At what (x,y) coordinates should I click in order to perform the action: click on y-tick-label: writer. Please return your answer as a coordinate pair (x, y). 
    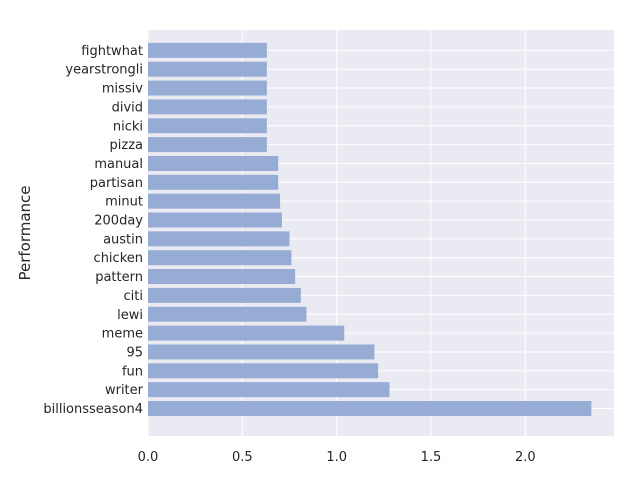
    Looking at the image, I should click on (124, 390).